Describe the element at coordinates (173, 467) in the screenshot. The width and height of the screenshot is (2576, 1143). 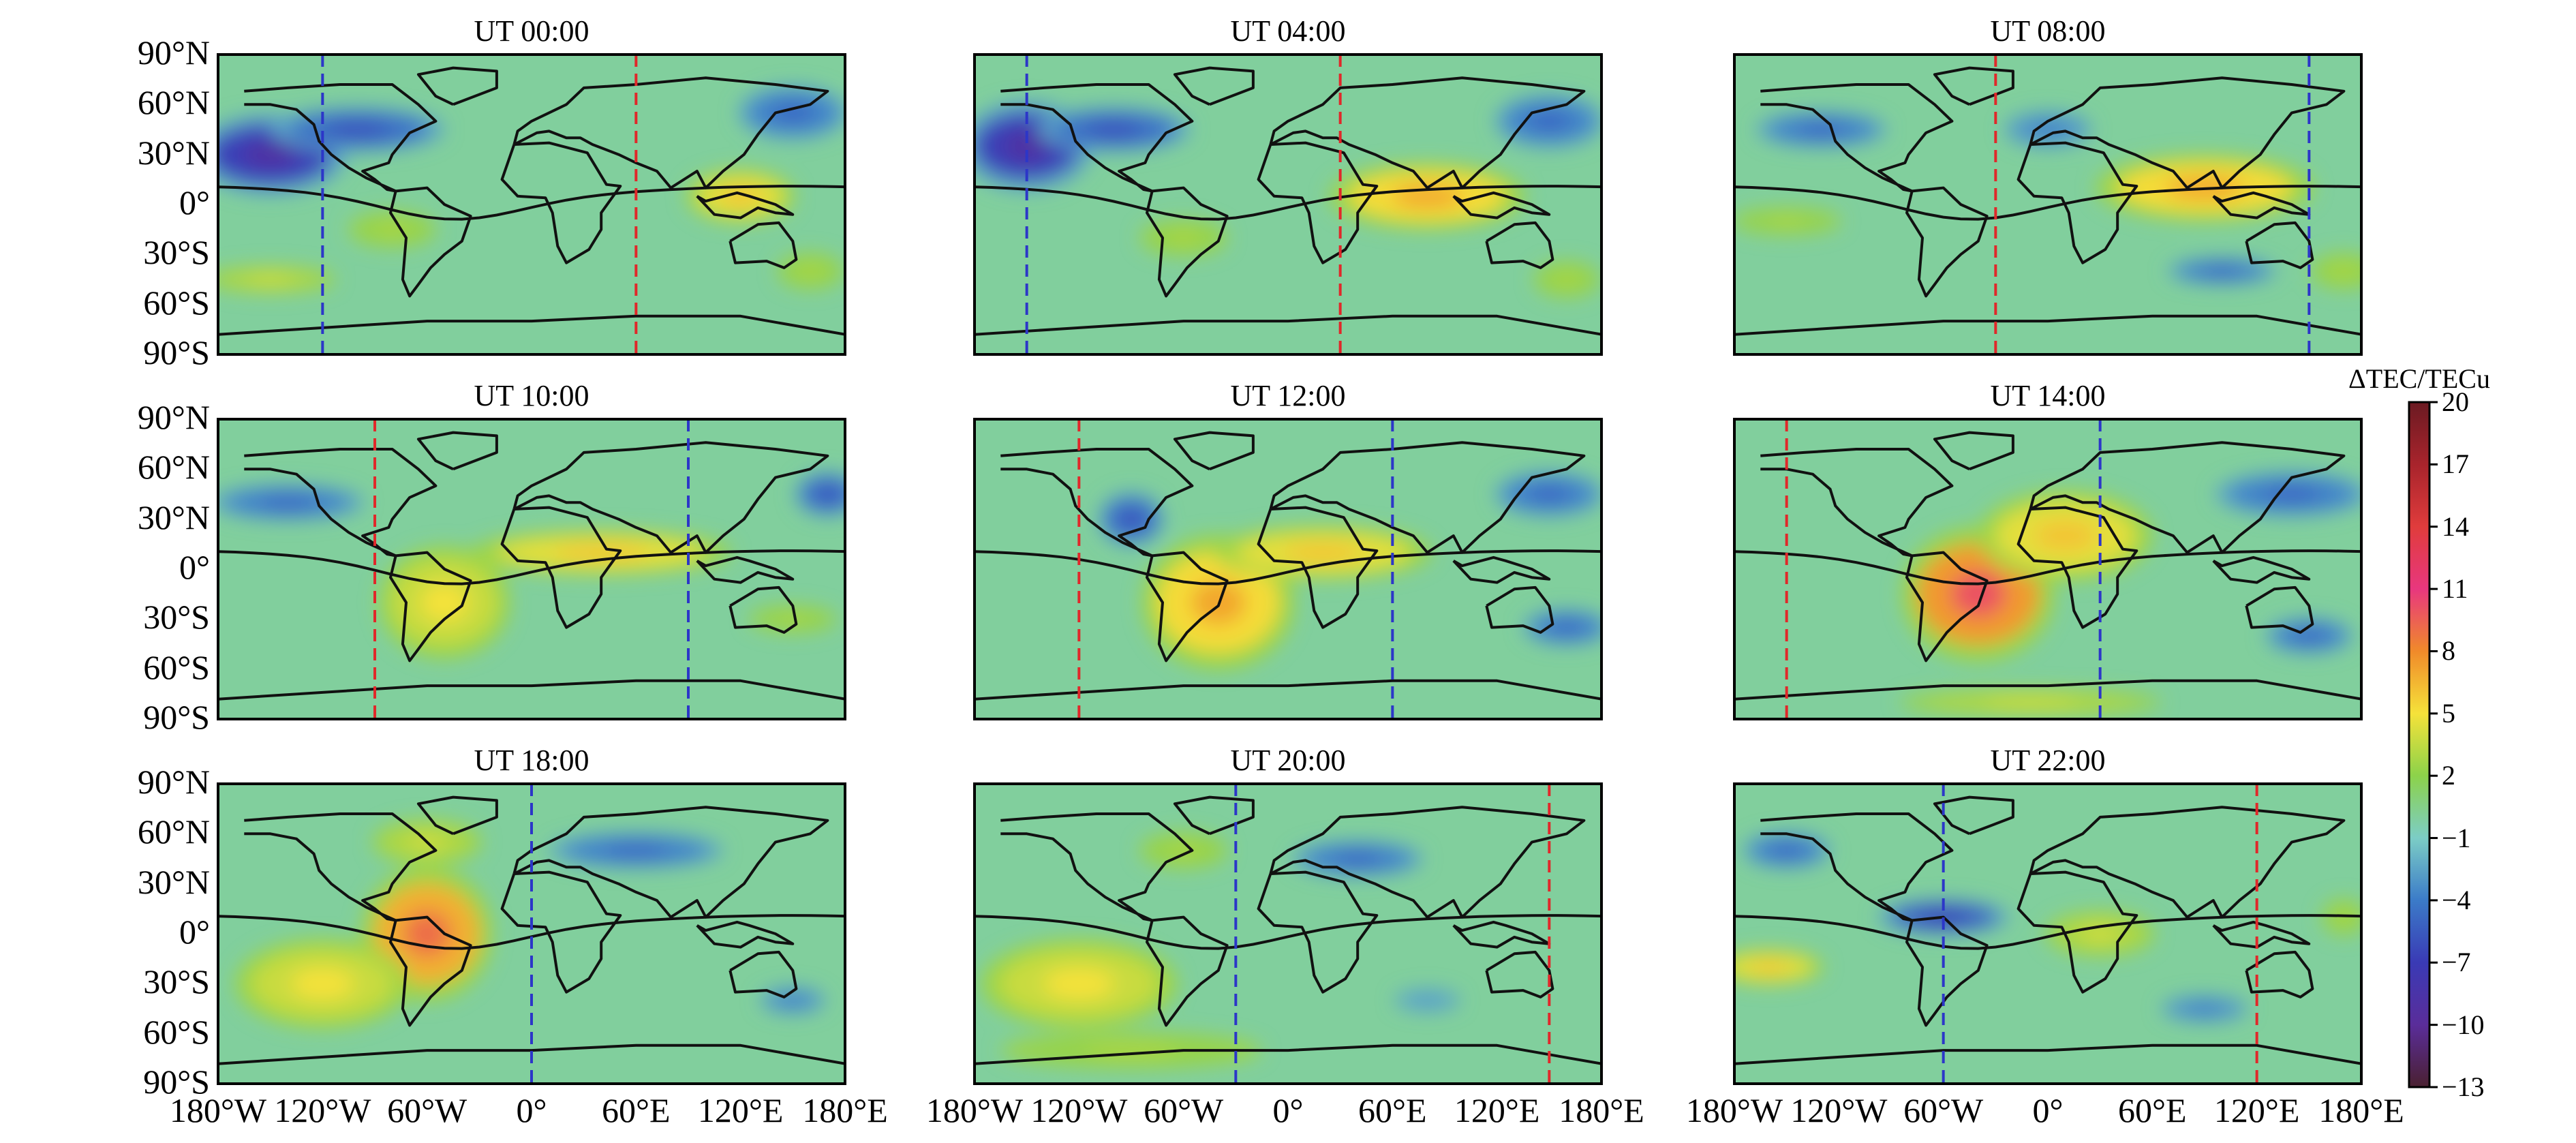
I see `lat-tick-label: 60°N` at that location.